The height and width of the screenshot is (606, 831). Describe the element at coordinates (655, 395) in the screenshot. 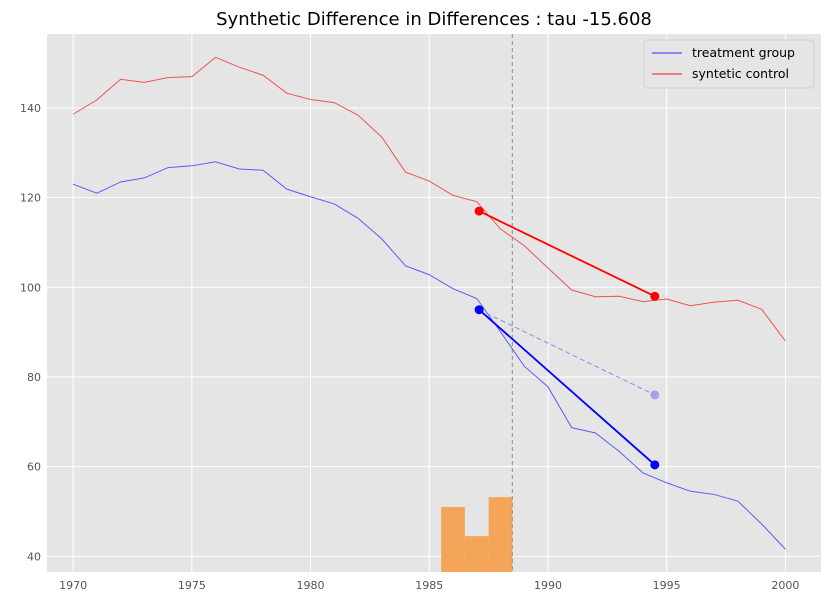

I see `counterfactual-point` at that location.